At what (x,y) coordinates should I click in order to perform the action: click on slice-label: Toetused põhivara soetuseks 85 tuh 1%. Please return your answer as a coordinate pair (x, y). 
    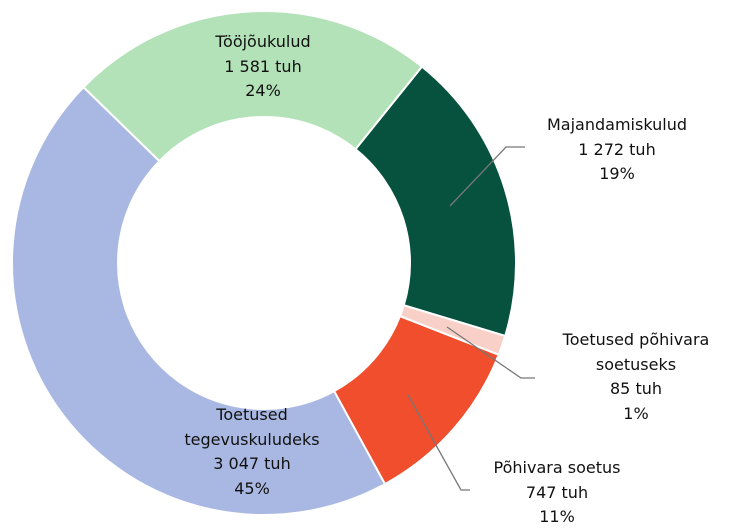
    Looking at the image, I should click on (635, 377).